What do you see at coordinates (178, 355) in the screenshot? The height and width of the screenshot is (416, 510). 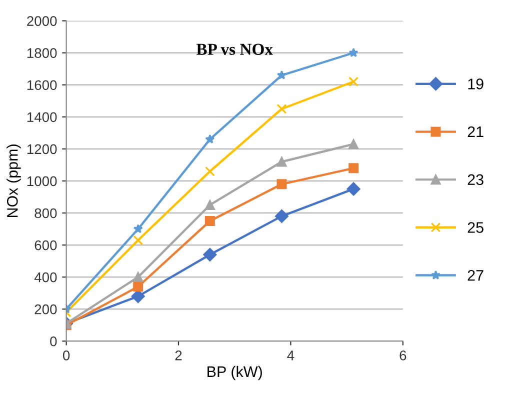 I see `x-tick-label: 2` at bounding box center [178, 355].